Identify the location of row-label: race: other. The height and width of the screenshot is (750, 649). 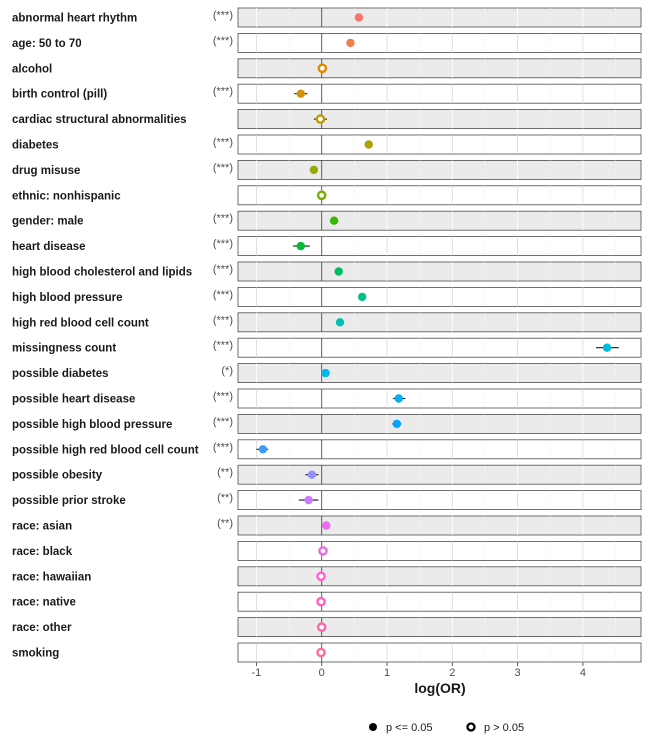
(42, 628).